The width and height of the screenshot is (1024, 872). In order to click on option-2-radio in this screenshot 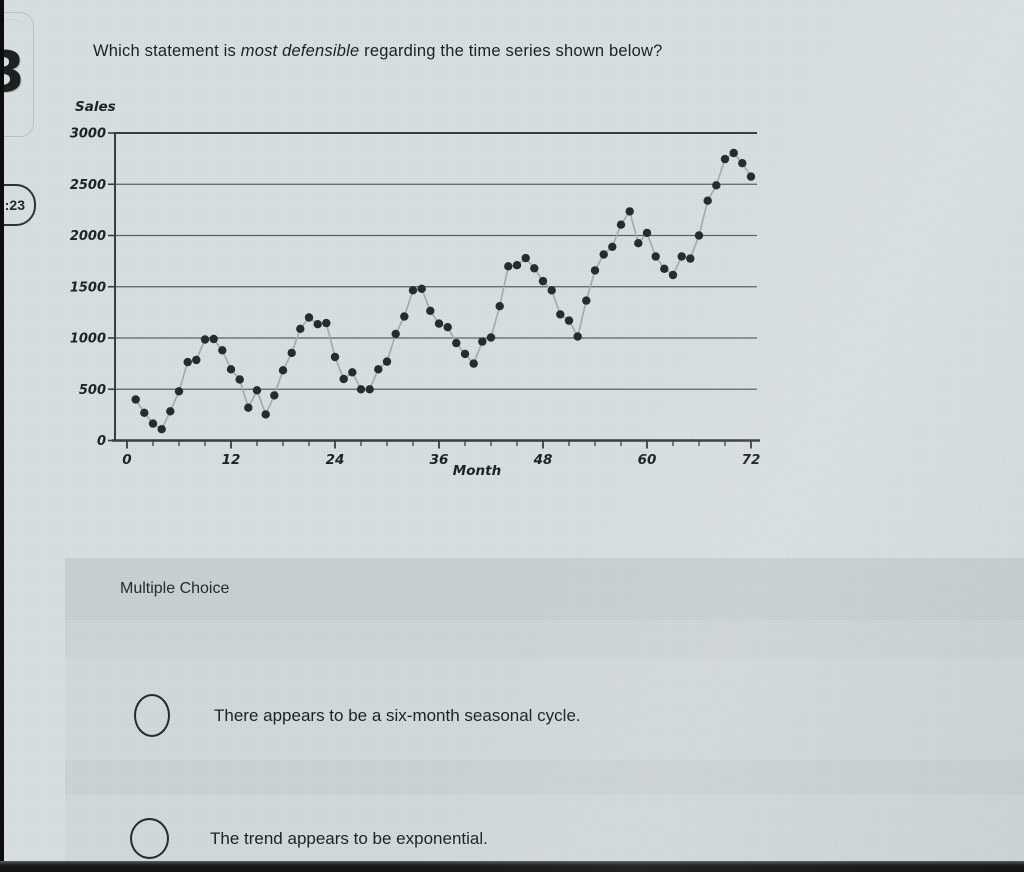, I will do `click(149, 838)`.